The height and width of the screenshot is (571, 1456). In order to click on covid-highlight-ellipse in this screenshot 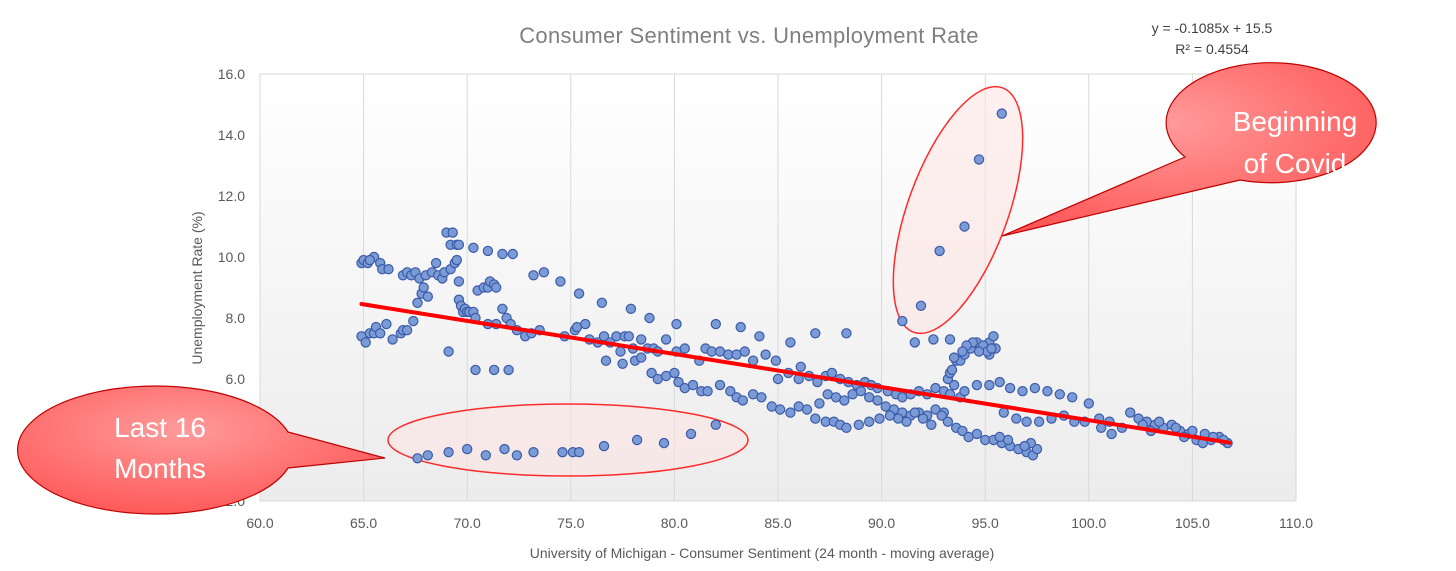, I will do `click(958, 210)`.